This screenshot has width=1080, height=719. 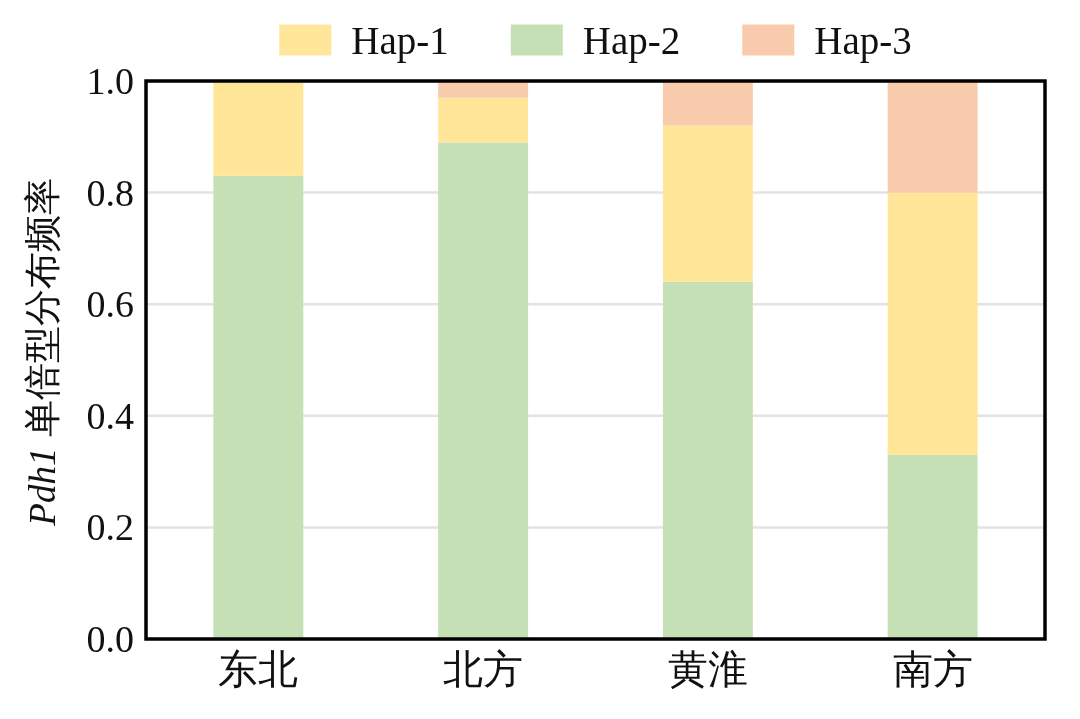 I want to click on ytick: 0.6, so click(x=110, y=304).